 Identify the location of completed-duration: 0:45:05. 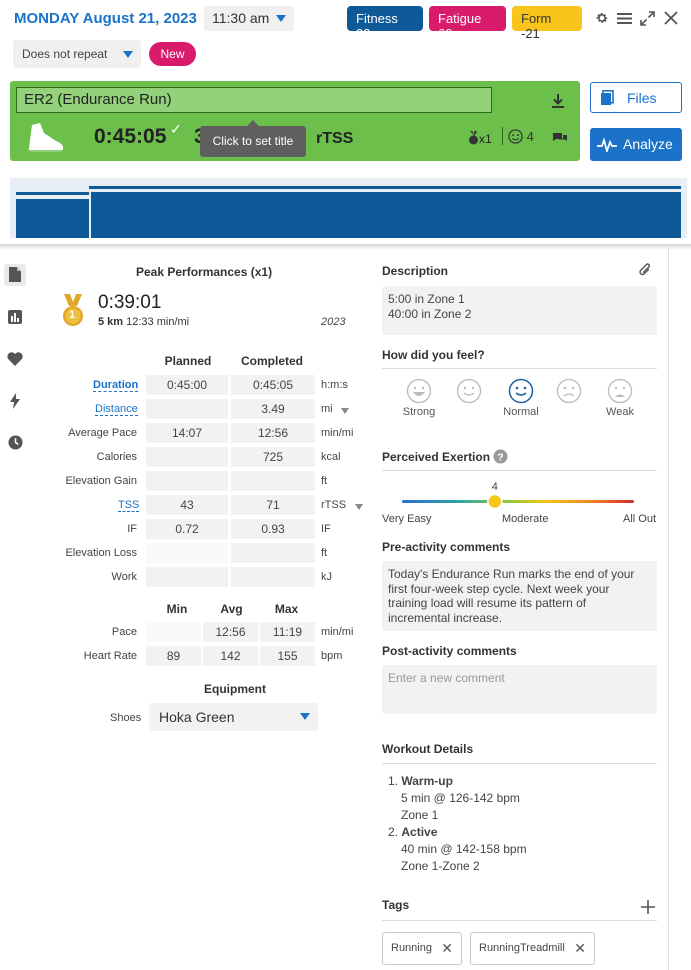
(273, 385).